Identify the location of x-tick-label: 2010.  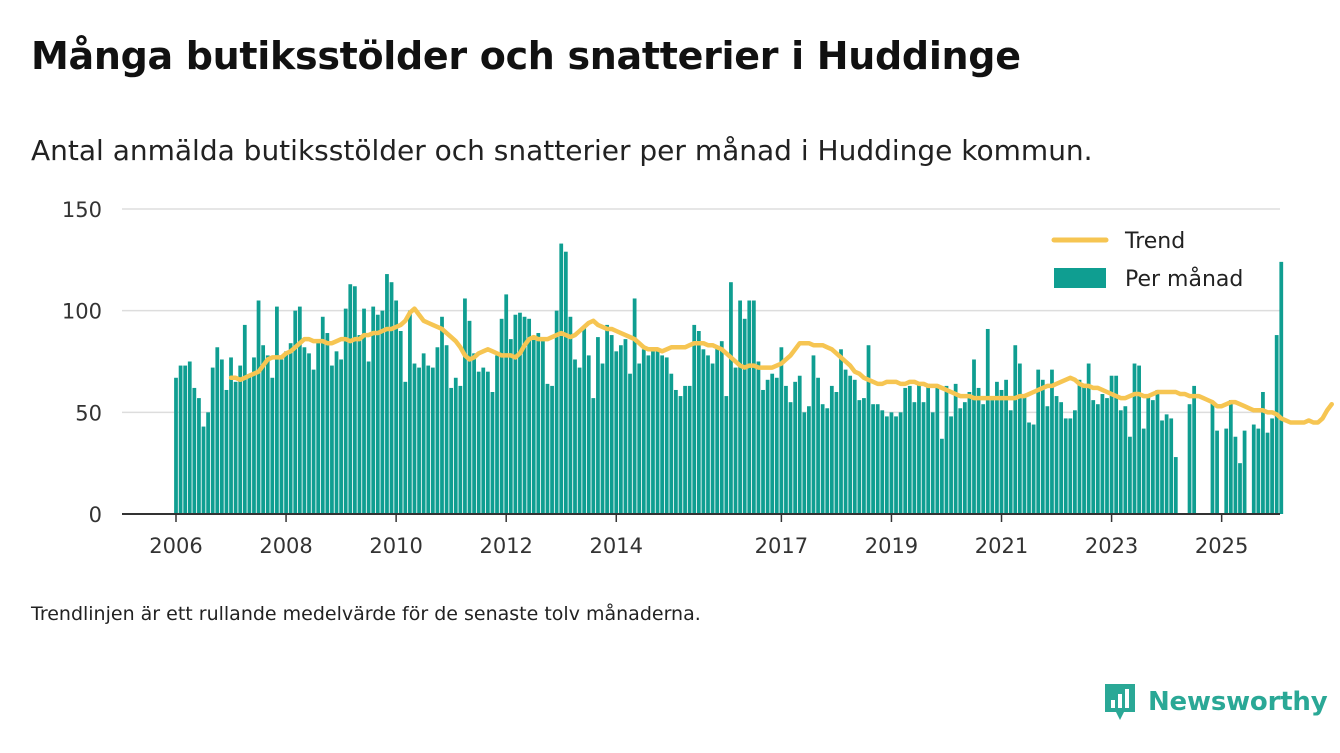
(395, 546).